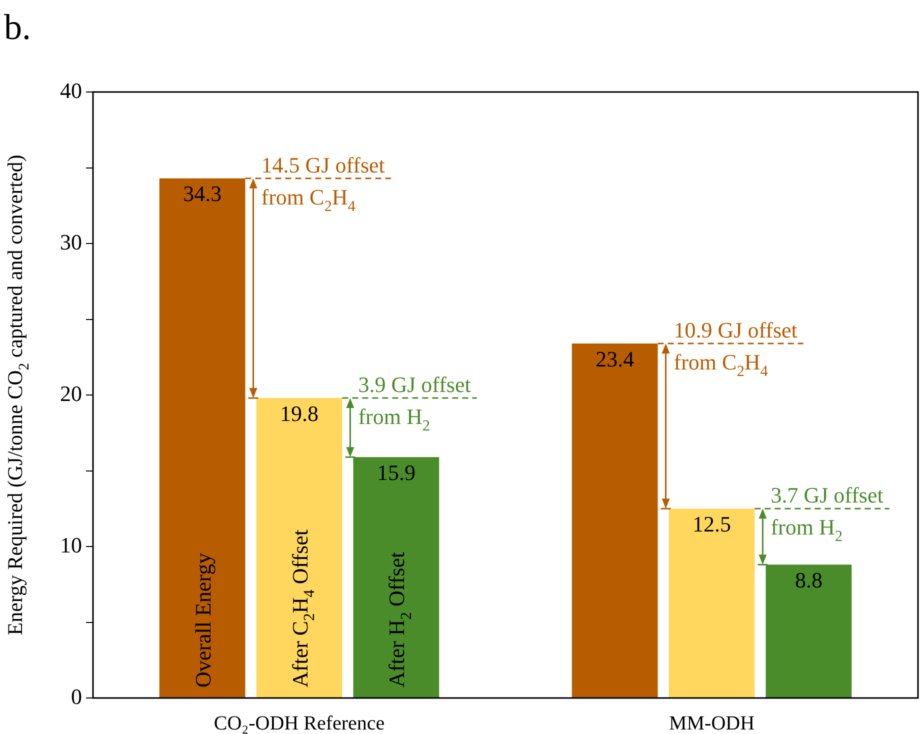 This screenshot has height=734, width=922. What do you see at coordinates (17, 27) in the screenshot?
I see `chart-title: b.` at bounding box center [17, 27].